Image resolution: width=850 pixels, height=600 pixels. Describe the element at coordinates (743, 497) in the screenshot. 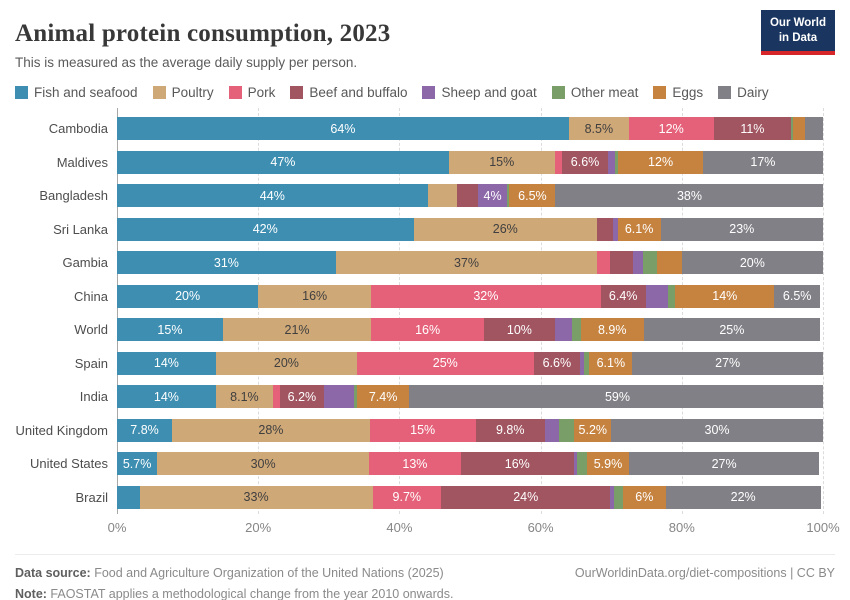

I see `bar-segment: 22%` at that location.